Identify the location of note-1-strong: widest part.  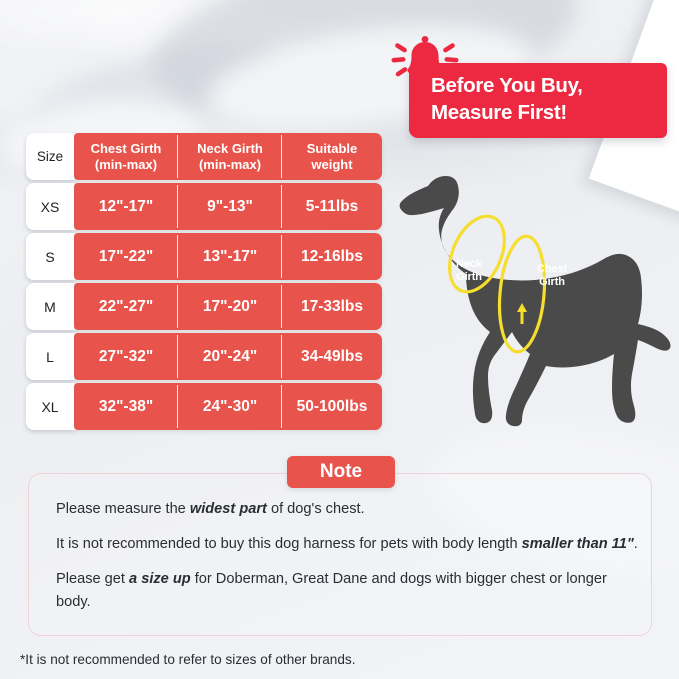
(228, 509).